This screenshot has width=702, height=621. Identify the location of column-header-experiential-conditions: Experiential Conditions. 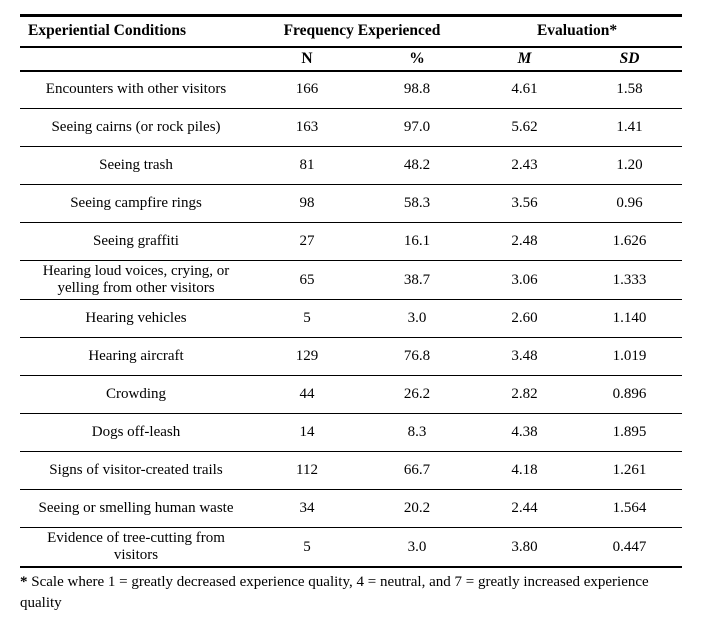
(136, 31).